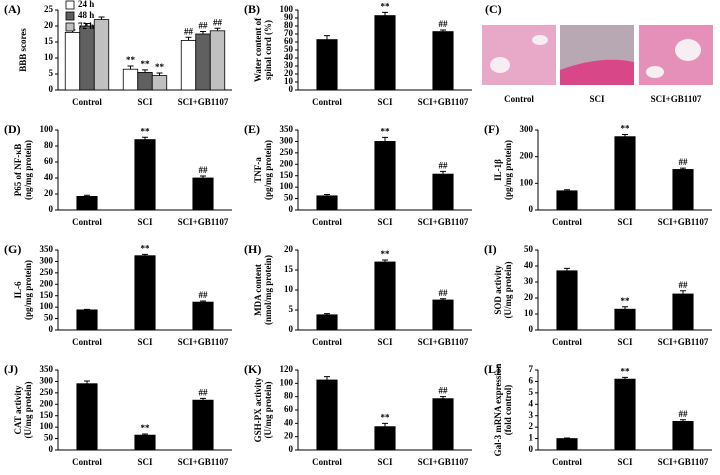  What do you see at coordinates (289, 49) in the screenshot?
I see `y-tick-label: 50` at bounding box center [289, 49].